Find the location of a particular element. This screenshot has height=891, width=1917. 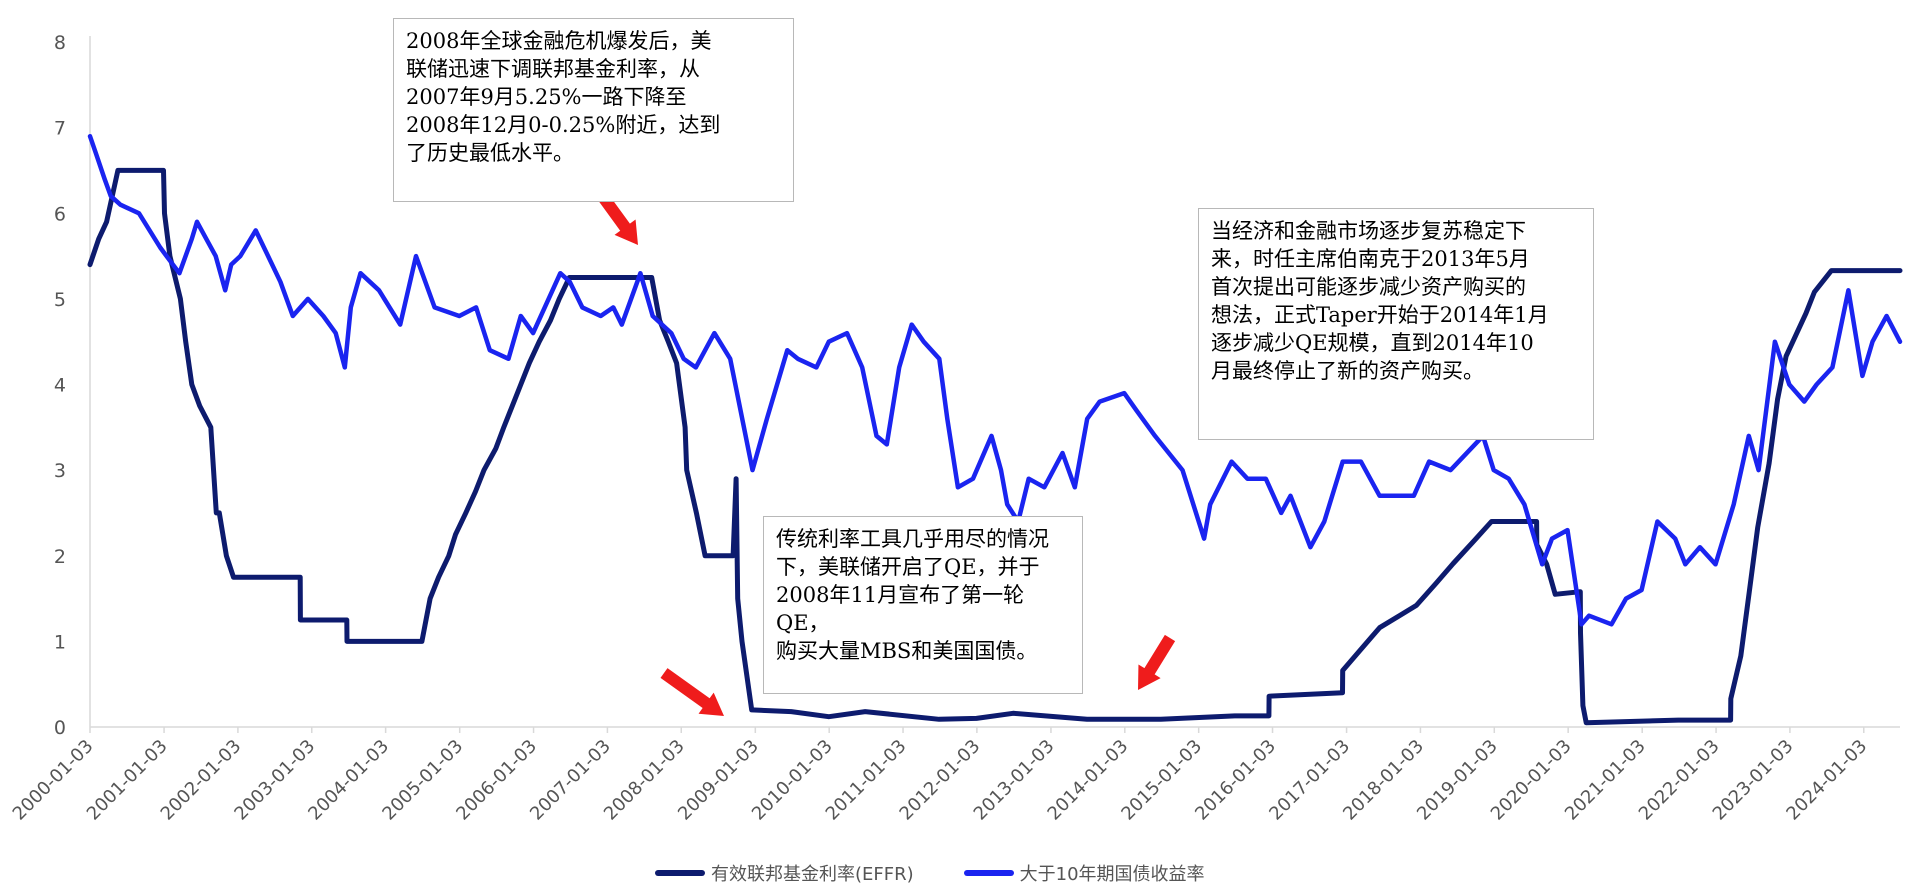

y-tick-label: 4 is located at coordinates (60, 386).